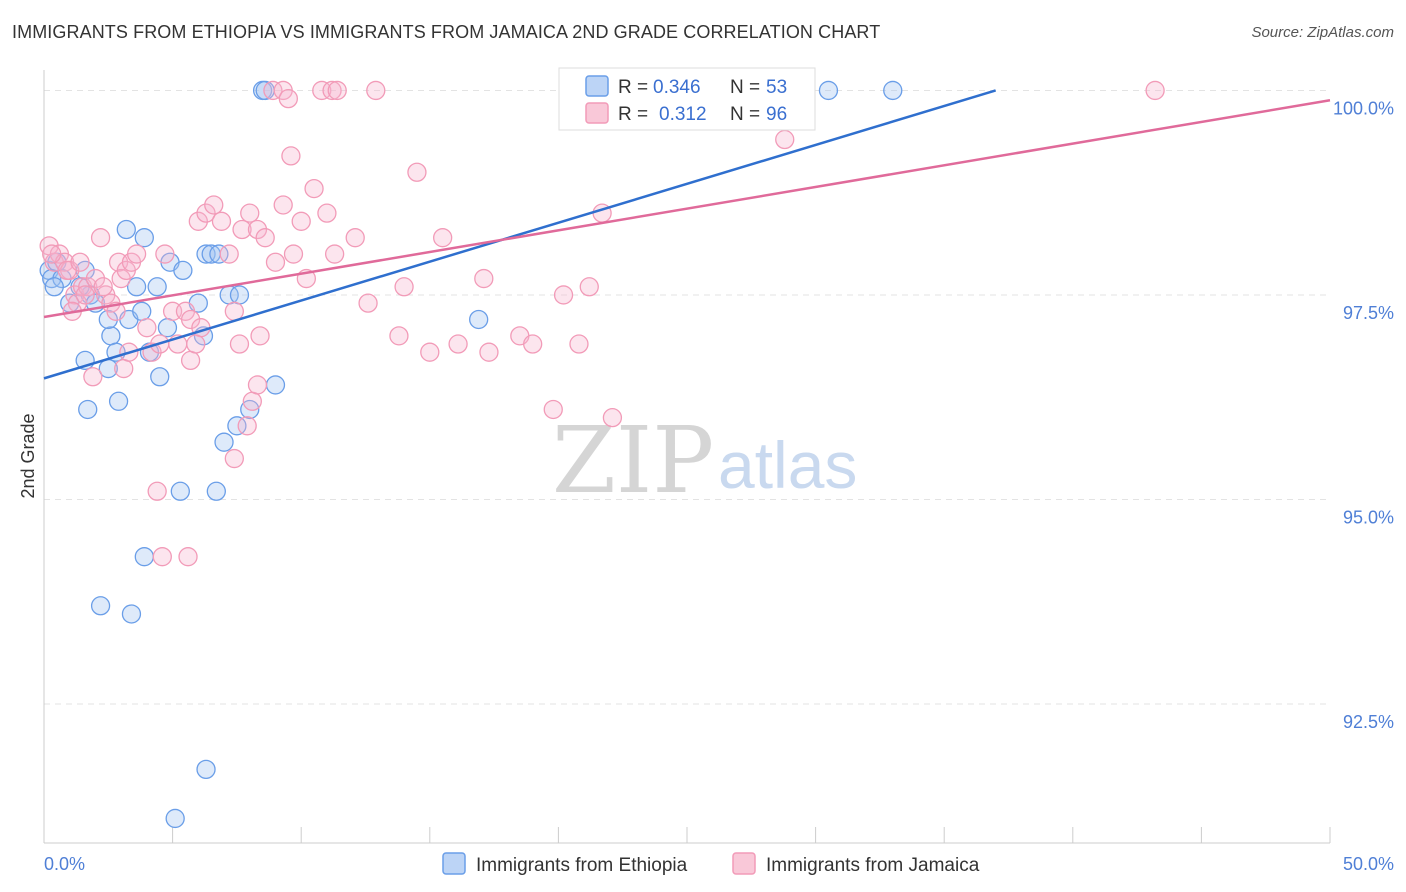 This screenshot has height=892, width=1406. Describe the element at coordinates (633, 460) in the screenshot. I see `watermark-zip: ZIP` at that location.